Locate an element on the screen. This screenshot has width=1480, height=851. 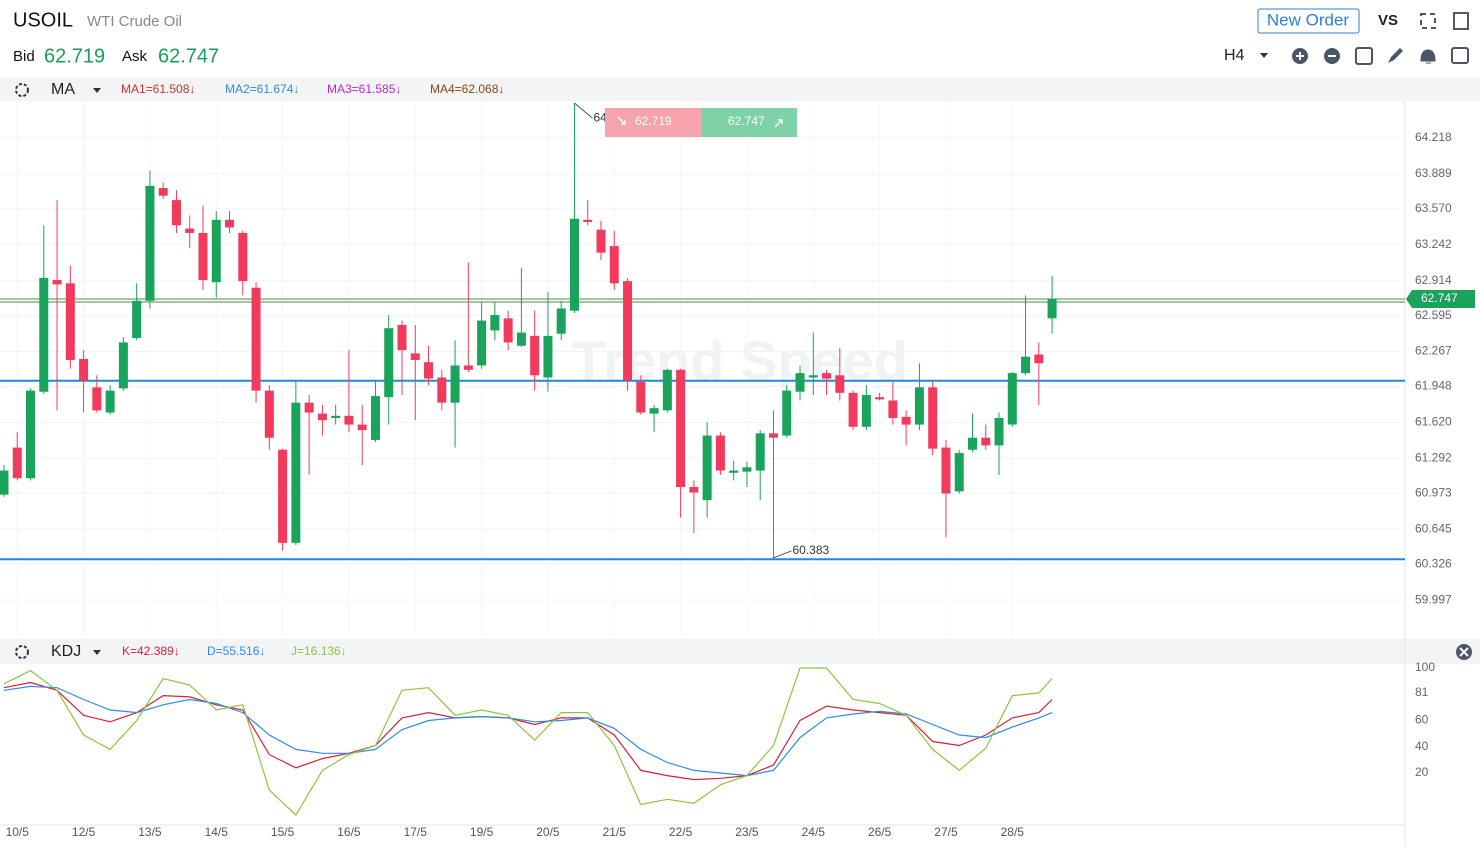
timeframe: H4 is located at coordinates (1234, 55).